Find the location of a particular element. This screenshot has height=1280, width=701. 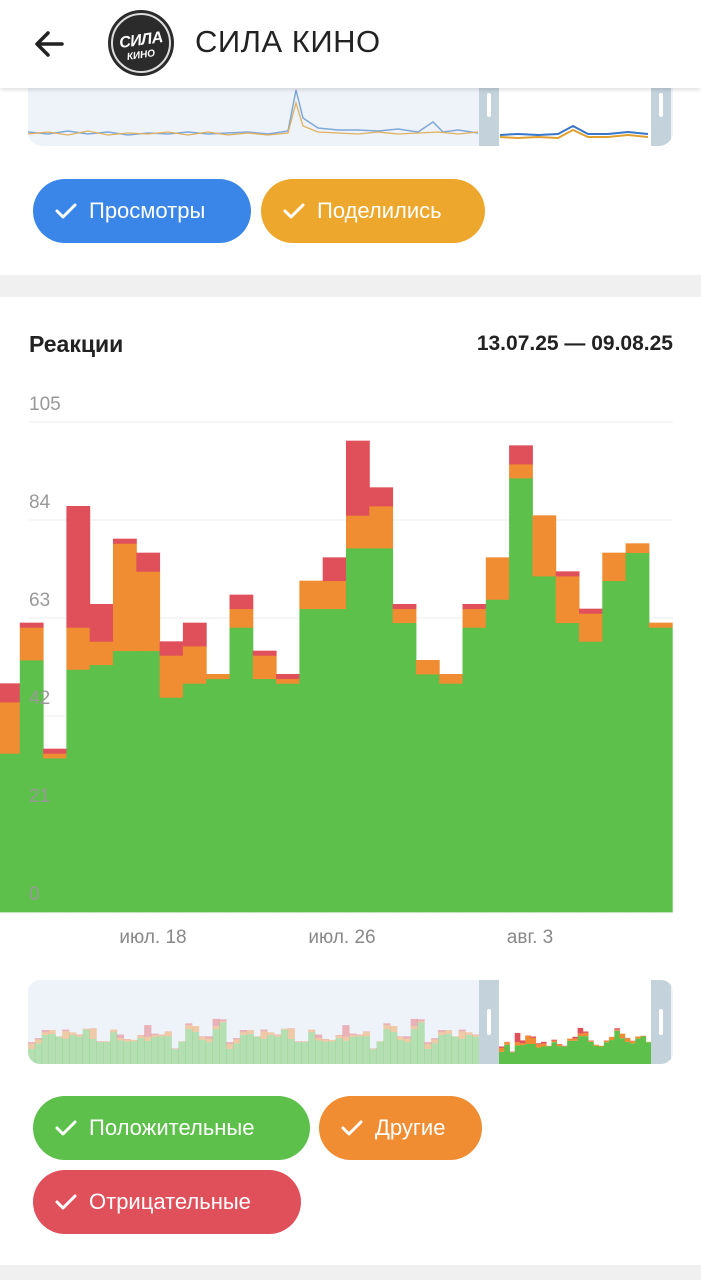

toggle-views: Просмотры is located at coordinates (142, 211).